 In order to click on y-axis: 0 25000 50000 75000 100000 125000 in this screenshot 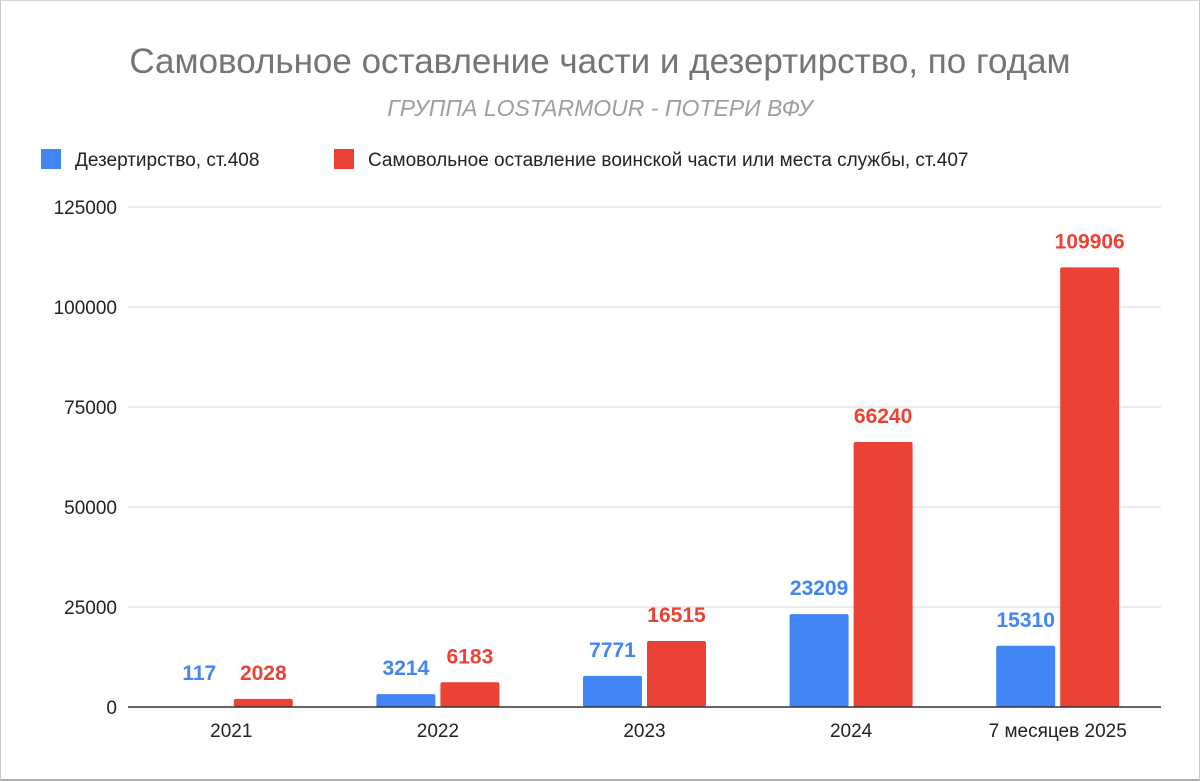, I will do `click(85, 458)`.